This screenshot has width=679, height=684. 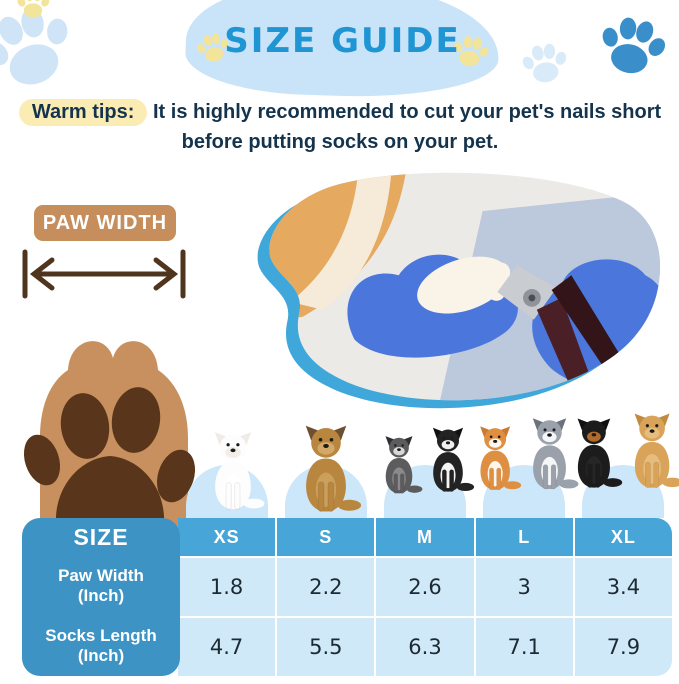 What do you see at coordinates (105, 223) in the screenshot?
I see `paw-width-label: PAW WIDTH` at bounding box center [105, 223].